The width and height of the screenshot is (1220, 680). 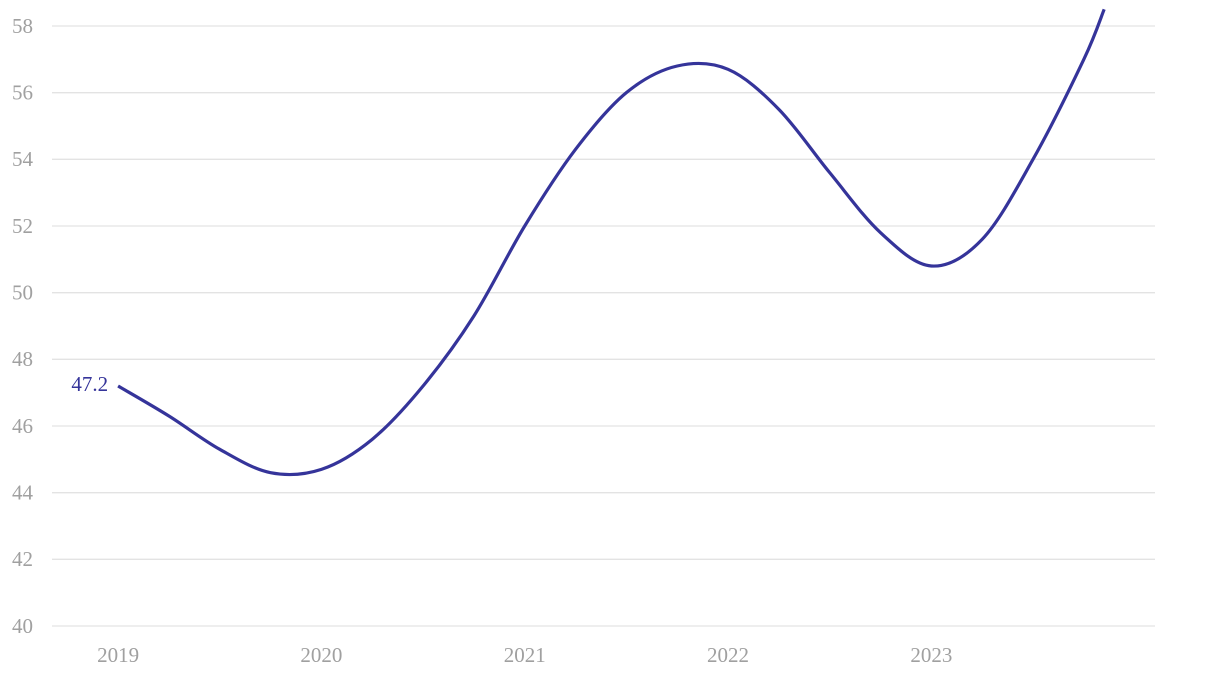 What do you see at coordinates (23, 159) in the screenshot?
I see `y-tick-label: 54` at bounding box center [23, 159].